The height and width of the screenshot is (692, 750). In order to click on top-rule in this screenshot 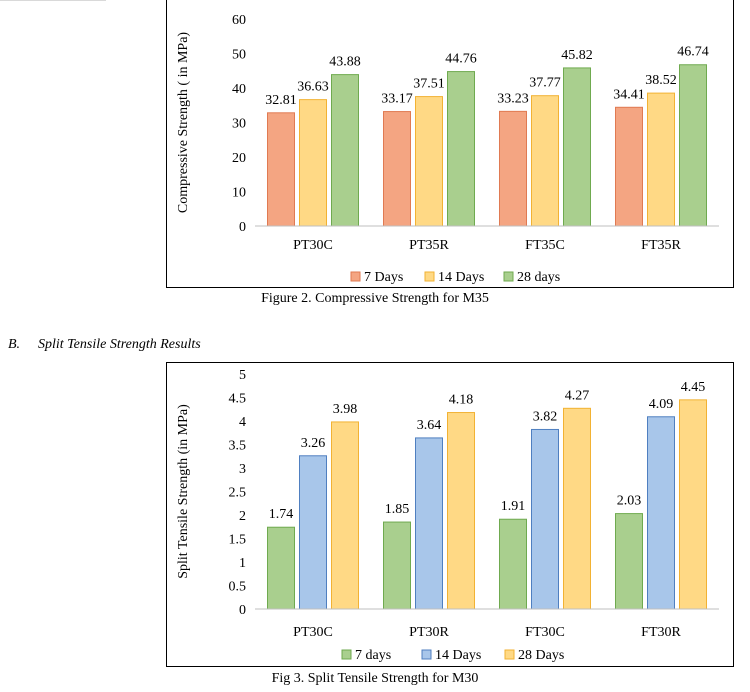, I will do `click(53, 0)`.